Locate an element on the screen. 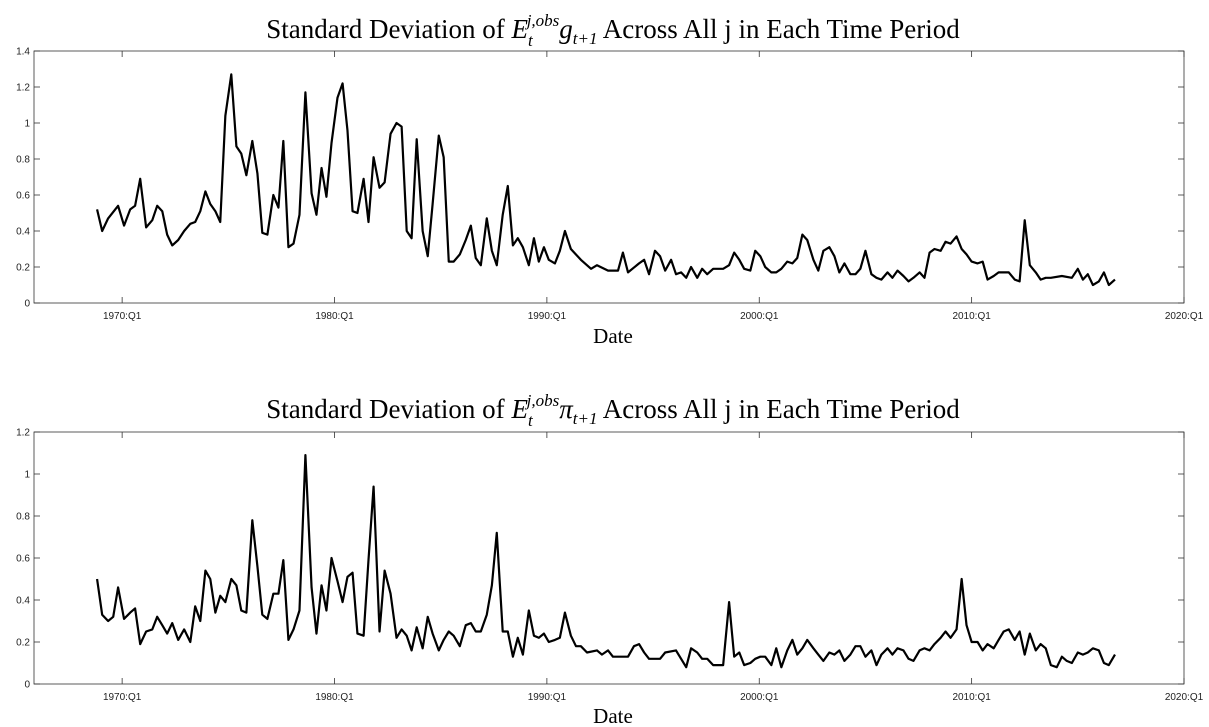 The image size is (1209, 727). title-symbol: π is located at coordinates (566, 409).